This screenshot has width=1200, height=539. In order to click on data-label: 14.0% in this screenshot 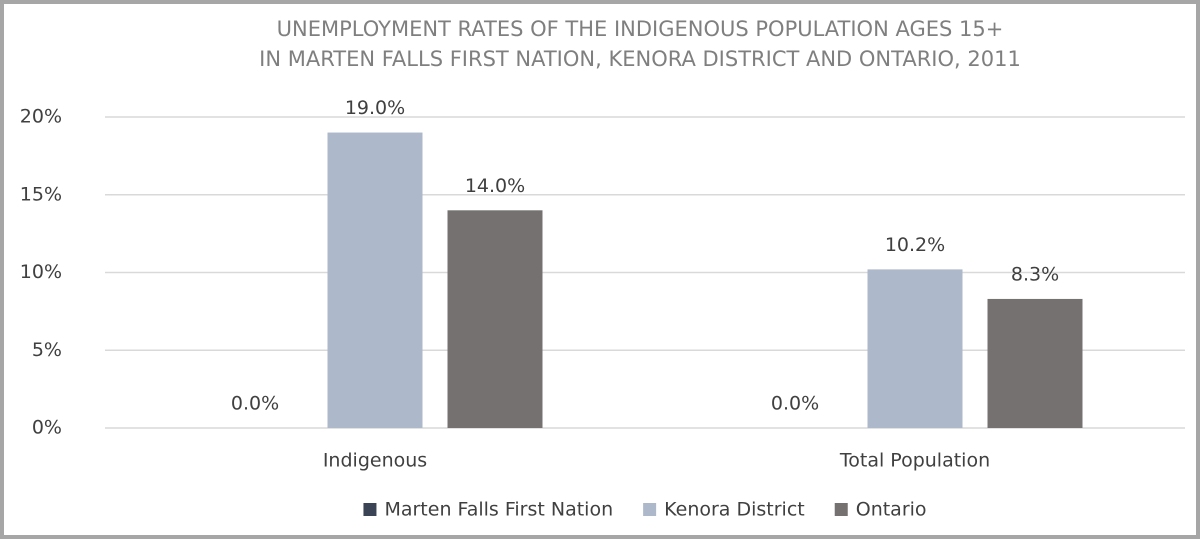, I will do `click(495, 186)`.